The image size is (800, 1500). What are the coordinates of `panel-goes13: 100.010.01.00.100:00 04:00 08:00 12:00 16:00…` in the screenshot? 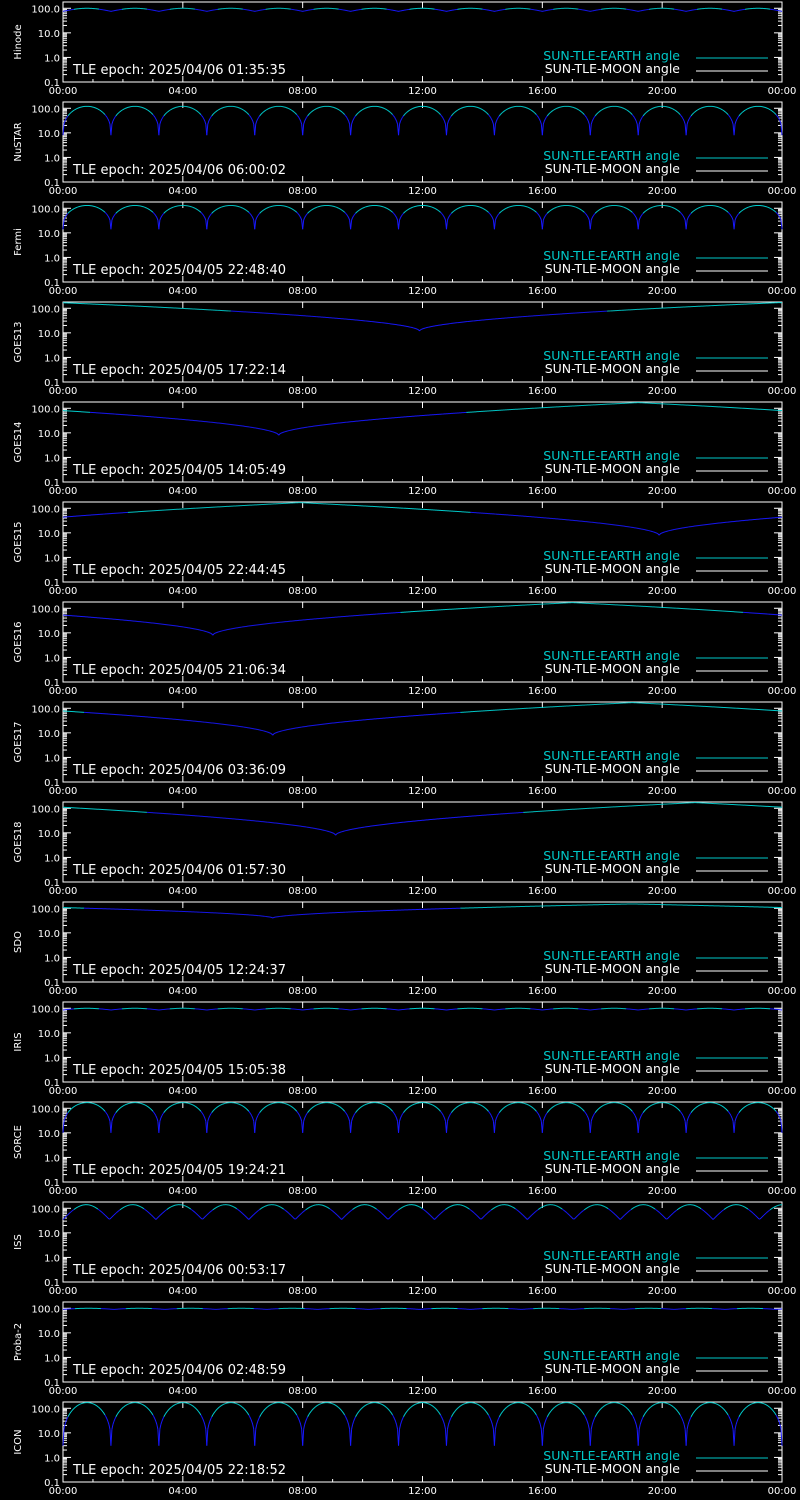 It's located at (404, 349).